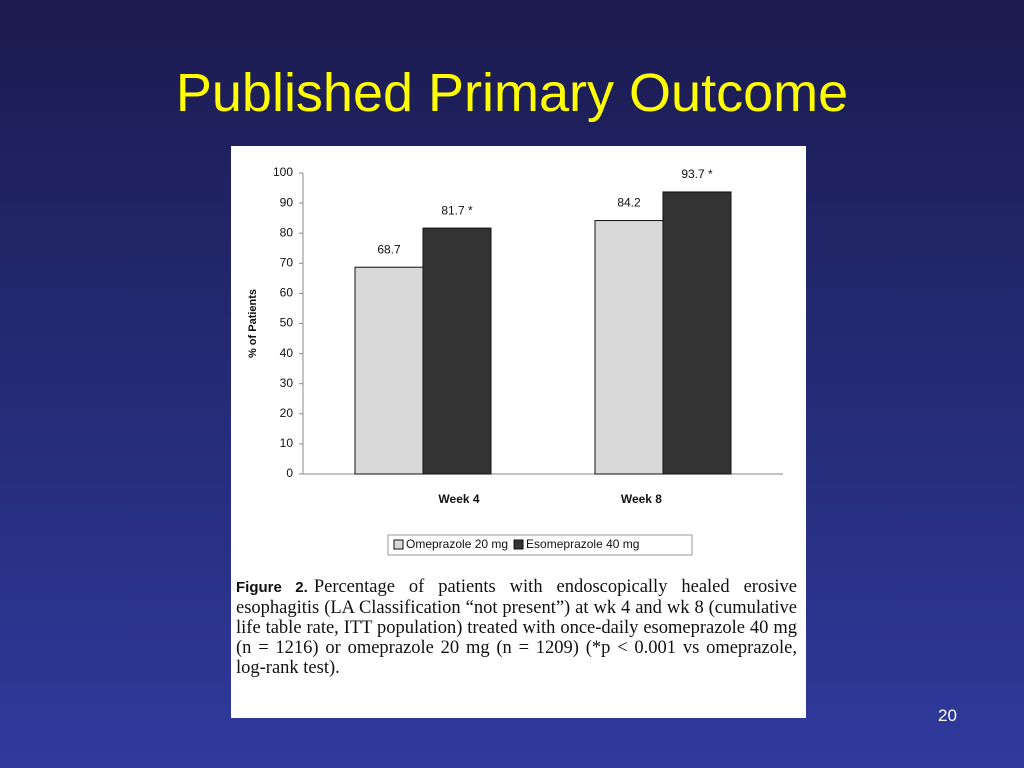 Image resolution: width=1024 pixels, height=768 pixels. I want to click on y-tick-label: 60, so click(287, 293).